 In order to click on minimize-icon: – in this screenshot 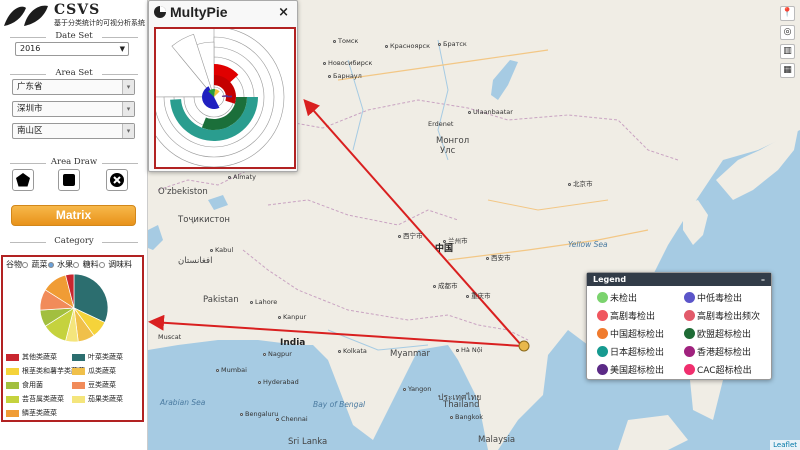, I will do `click(763, 279)`.